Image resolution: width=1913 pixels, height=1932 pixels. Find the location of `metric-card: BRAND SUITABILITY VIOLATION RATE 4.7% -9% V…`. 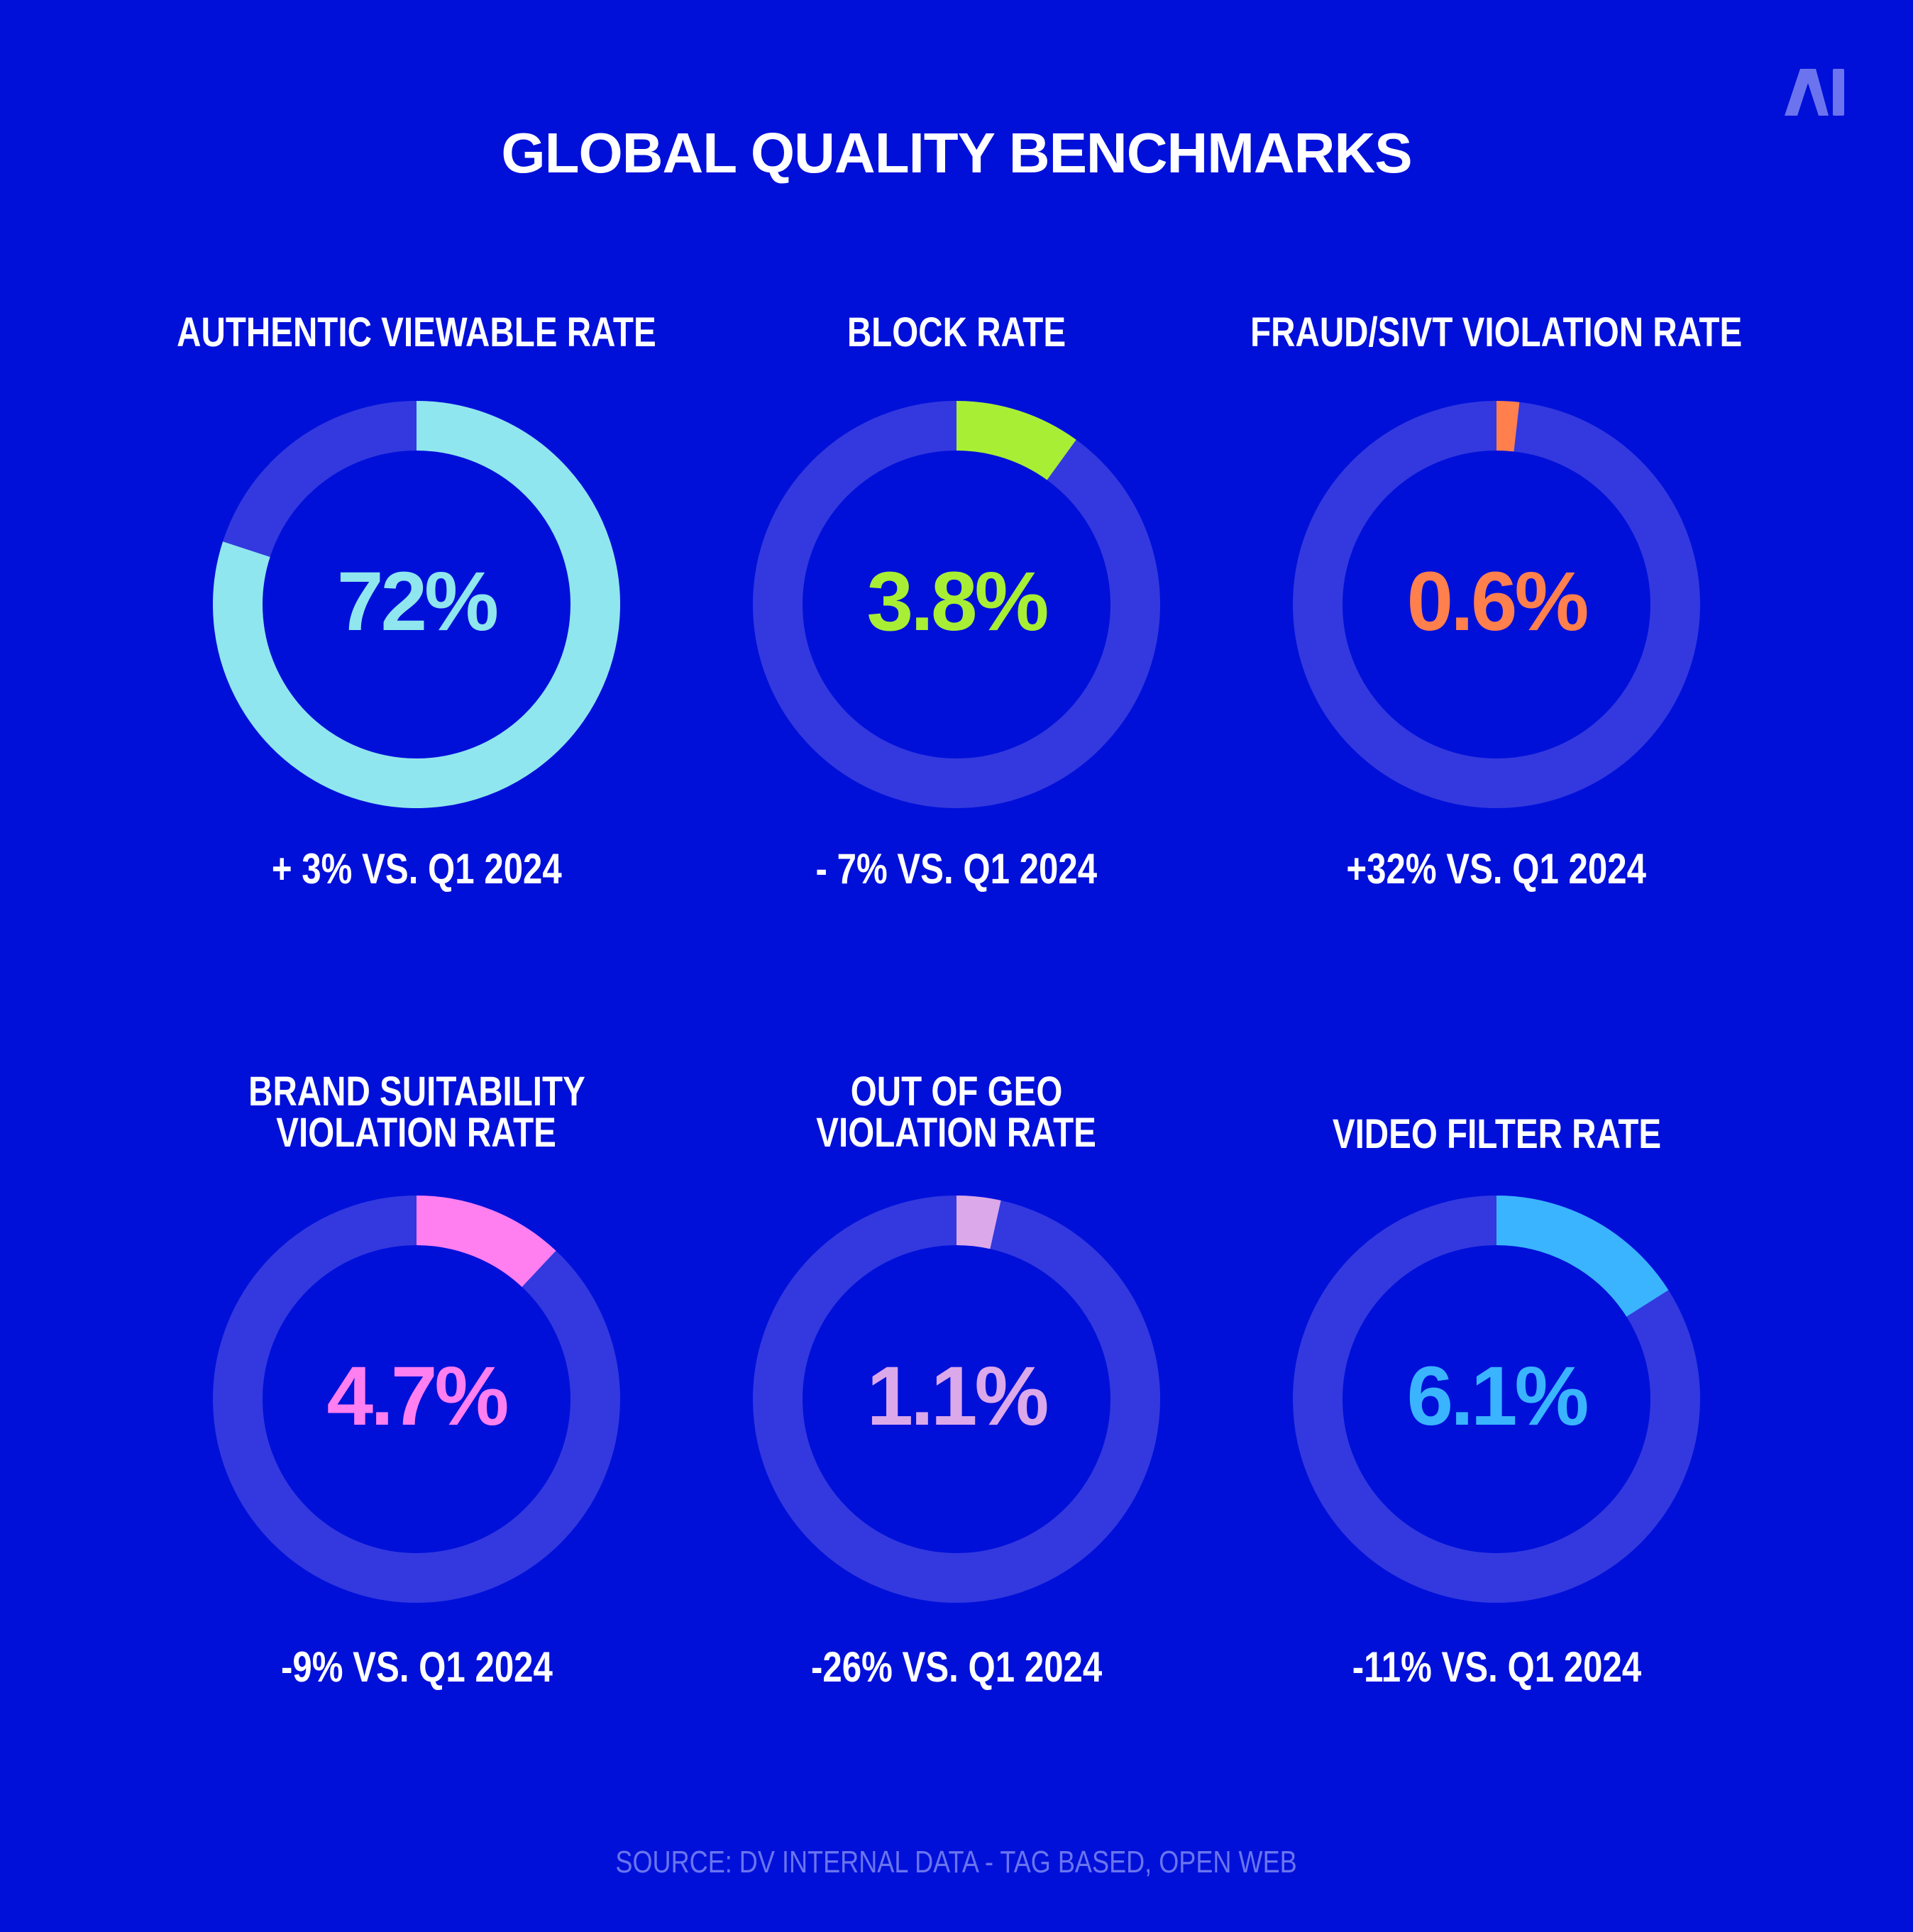

metric-card: BRAND SUITABILITY VIOLATION RATE 4.7% -9% V… is located at coordinates (416, 1404).